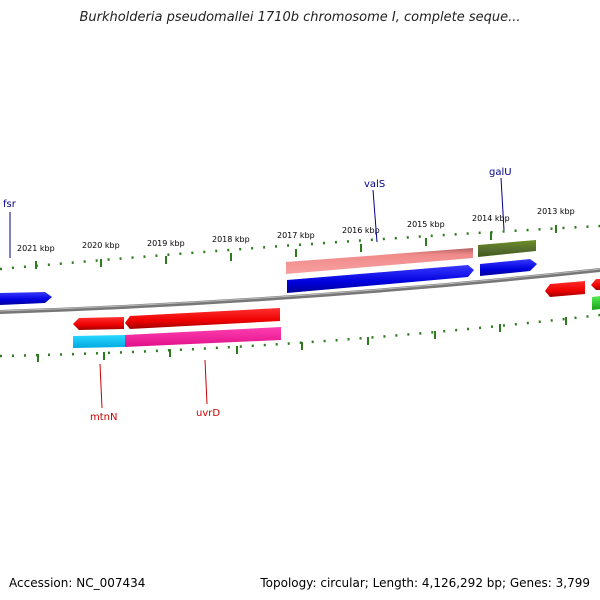  I want to click on lower-major-ticks, so click(302, 339).